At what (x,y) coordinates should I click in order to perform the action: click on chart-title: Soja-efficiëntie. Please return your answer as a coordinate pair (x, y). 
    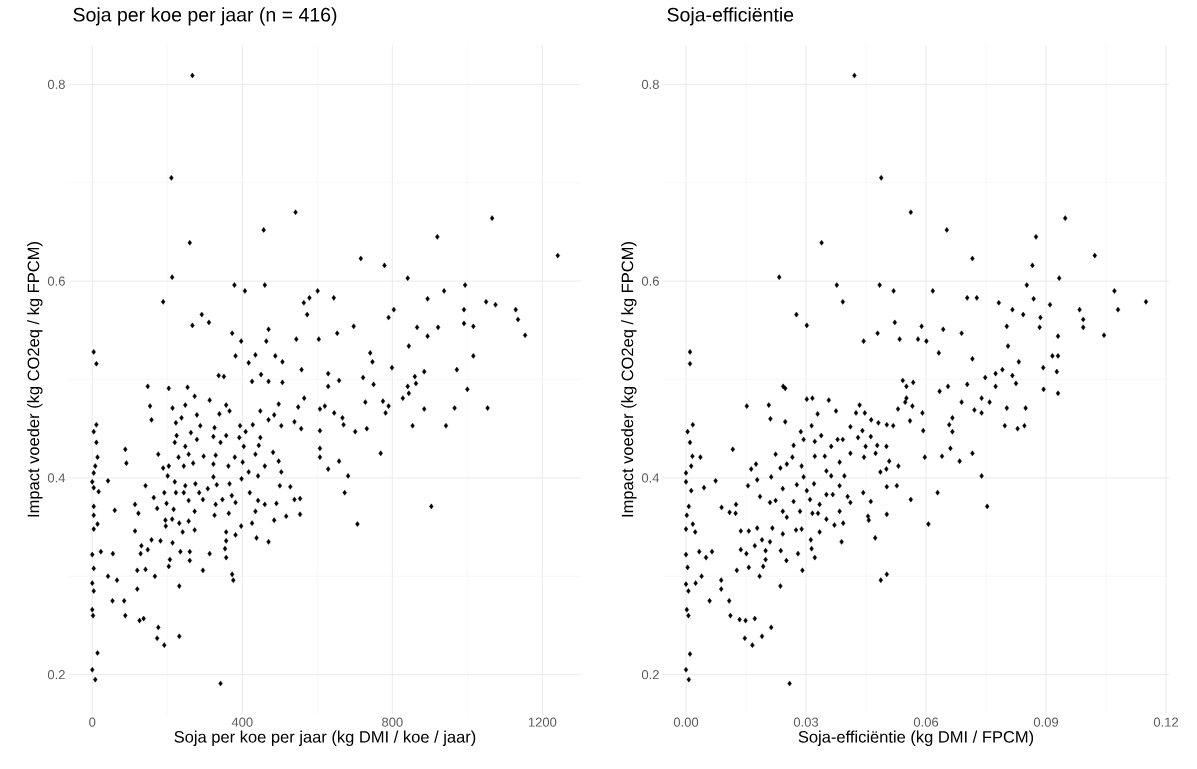
    Looking at the image, I should click on (730, 16).